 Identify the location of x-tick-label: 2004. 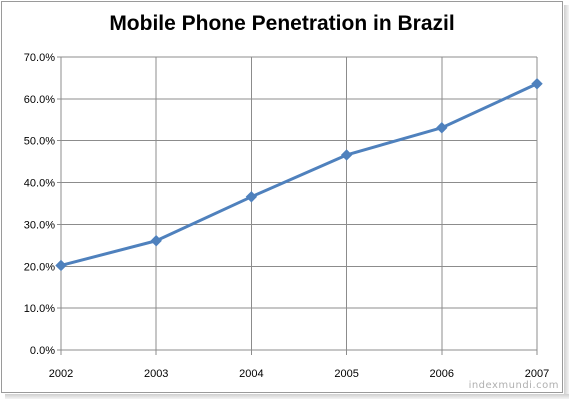
(251, 374).